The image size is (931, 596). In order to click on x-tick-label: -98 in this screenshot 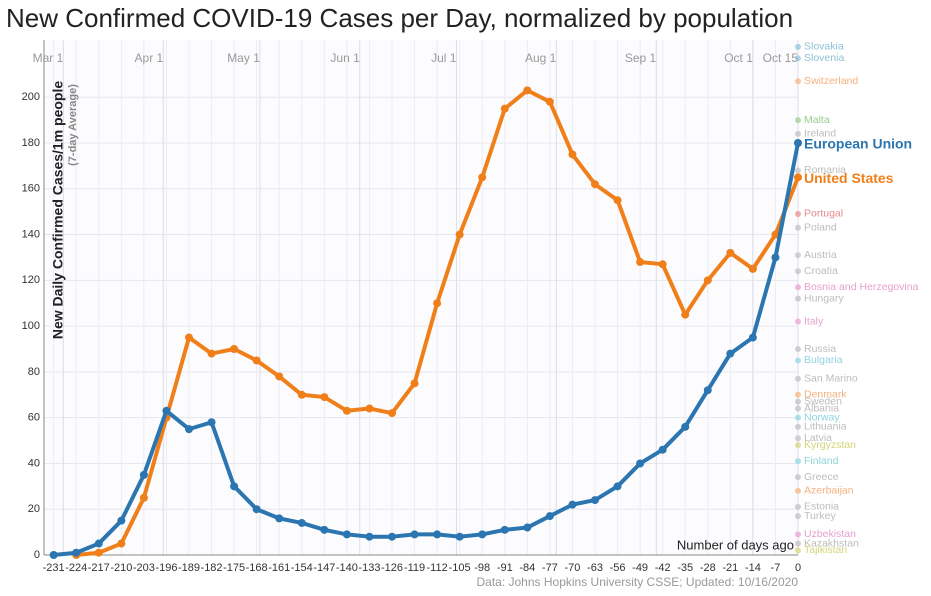, I will do `click(482, 568)`.